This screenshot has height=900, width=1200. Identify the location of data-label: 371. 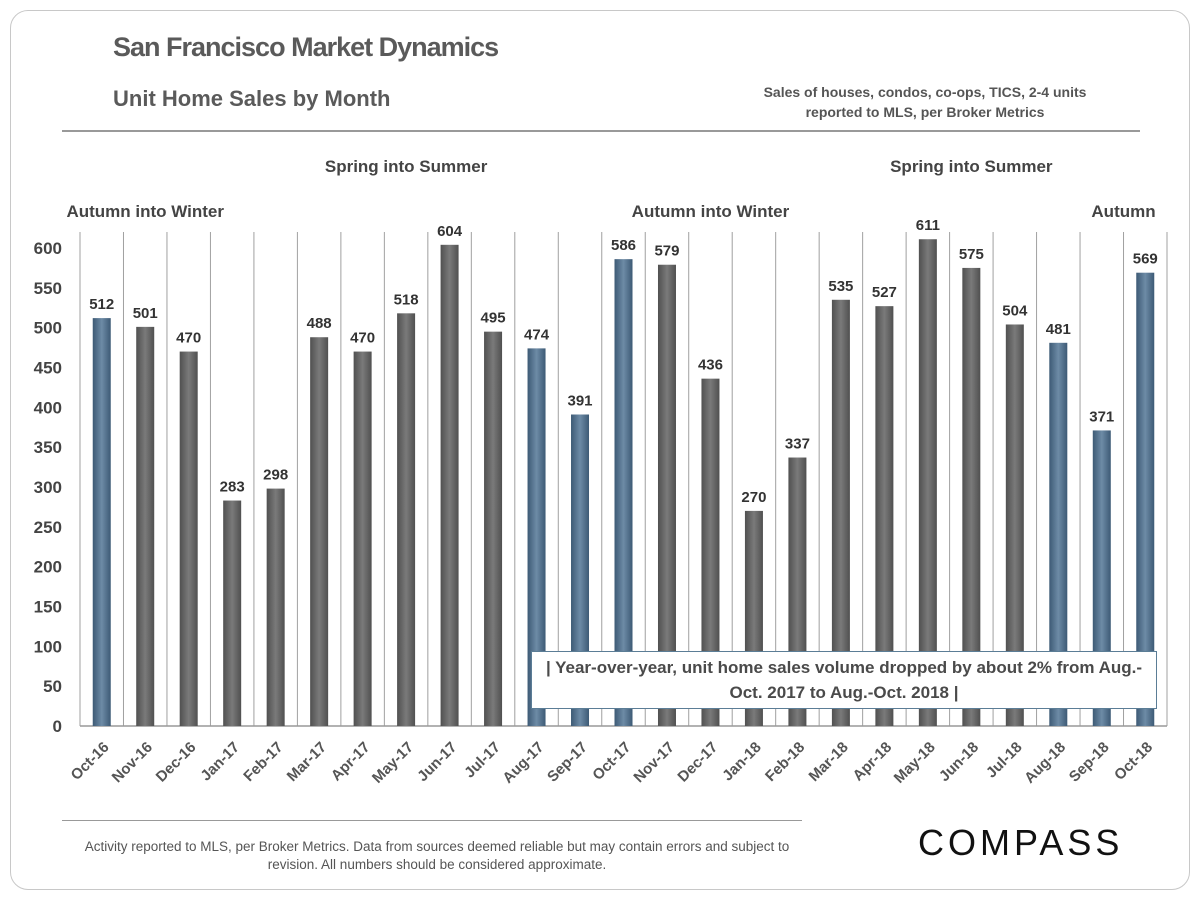
(1101, 416).